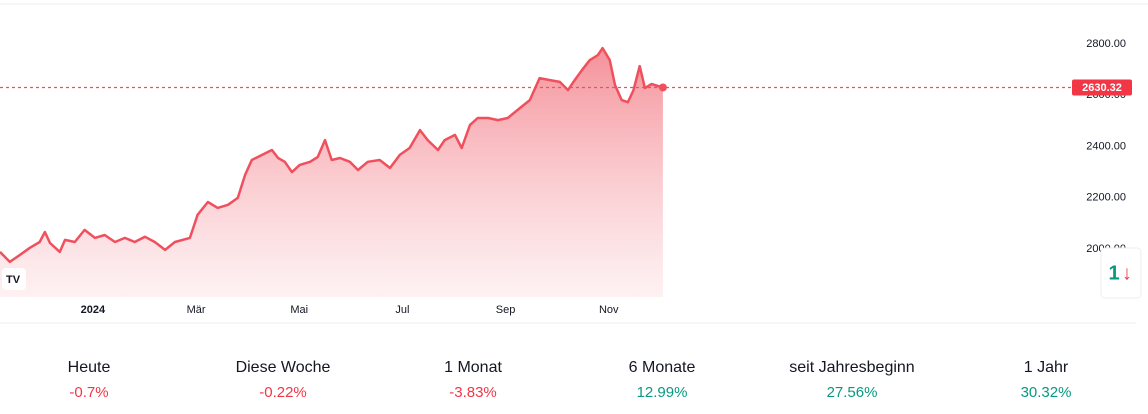 This screenshot has height=414, width=1148. I want to click on y-tick-label: 2400.00, so click(1106, 146).